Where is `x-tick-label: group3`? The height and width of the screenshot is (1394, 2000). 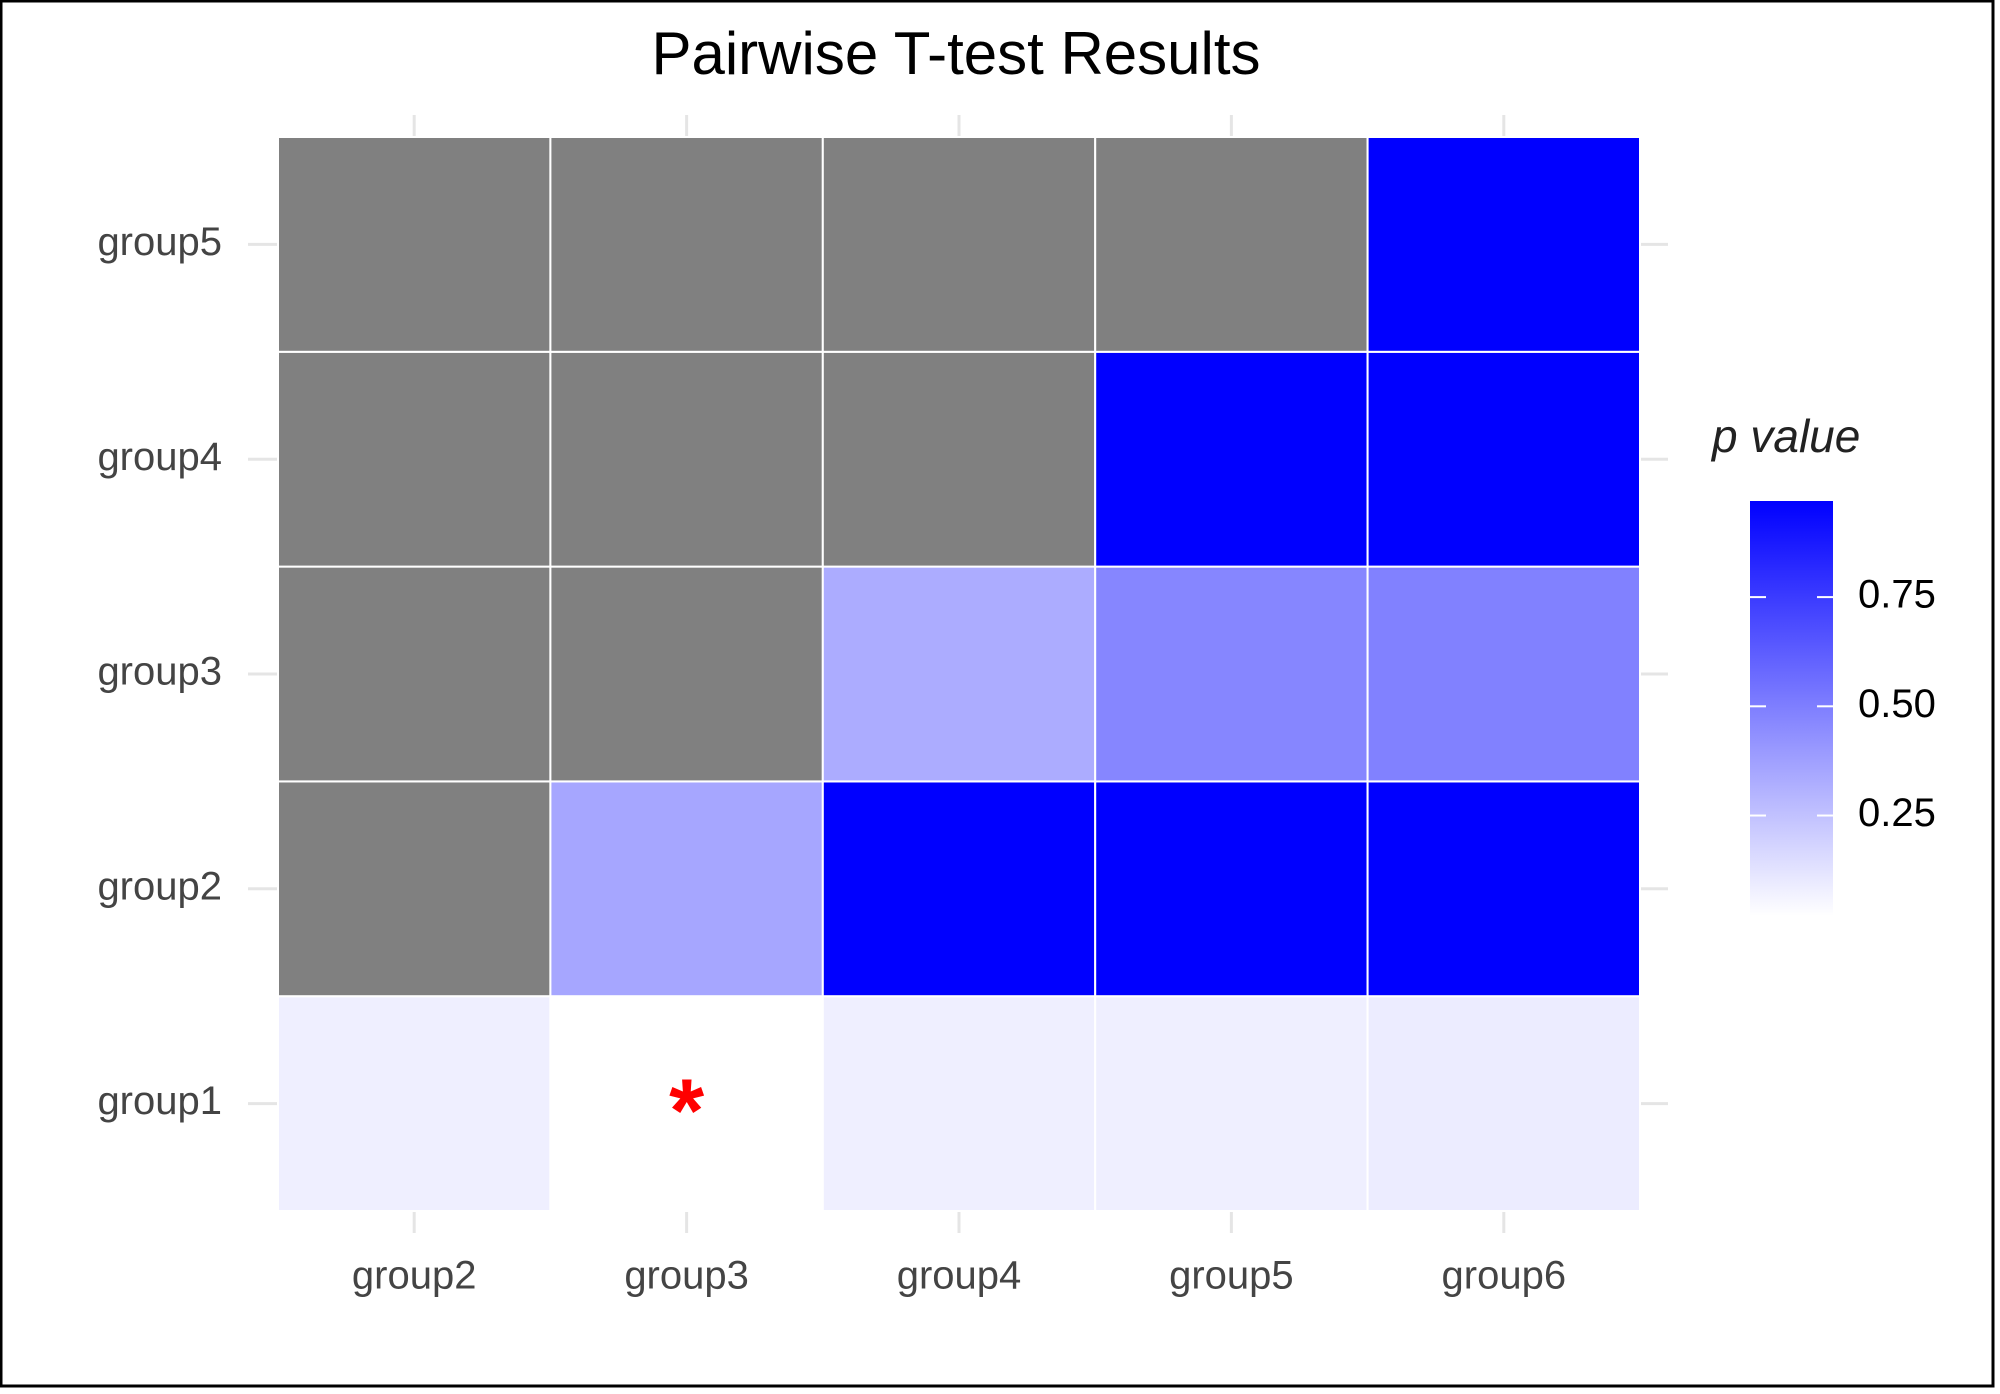
x-tick-label: group3 is located at coordinates (686, 1276).